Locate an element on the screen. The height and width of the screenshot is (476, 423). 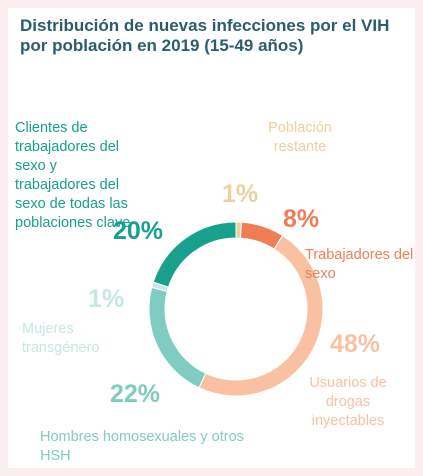
value-label: 8% is located at coordinates (301, 219).